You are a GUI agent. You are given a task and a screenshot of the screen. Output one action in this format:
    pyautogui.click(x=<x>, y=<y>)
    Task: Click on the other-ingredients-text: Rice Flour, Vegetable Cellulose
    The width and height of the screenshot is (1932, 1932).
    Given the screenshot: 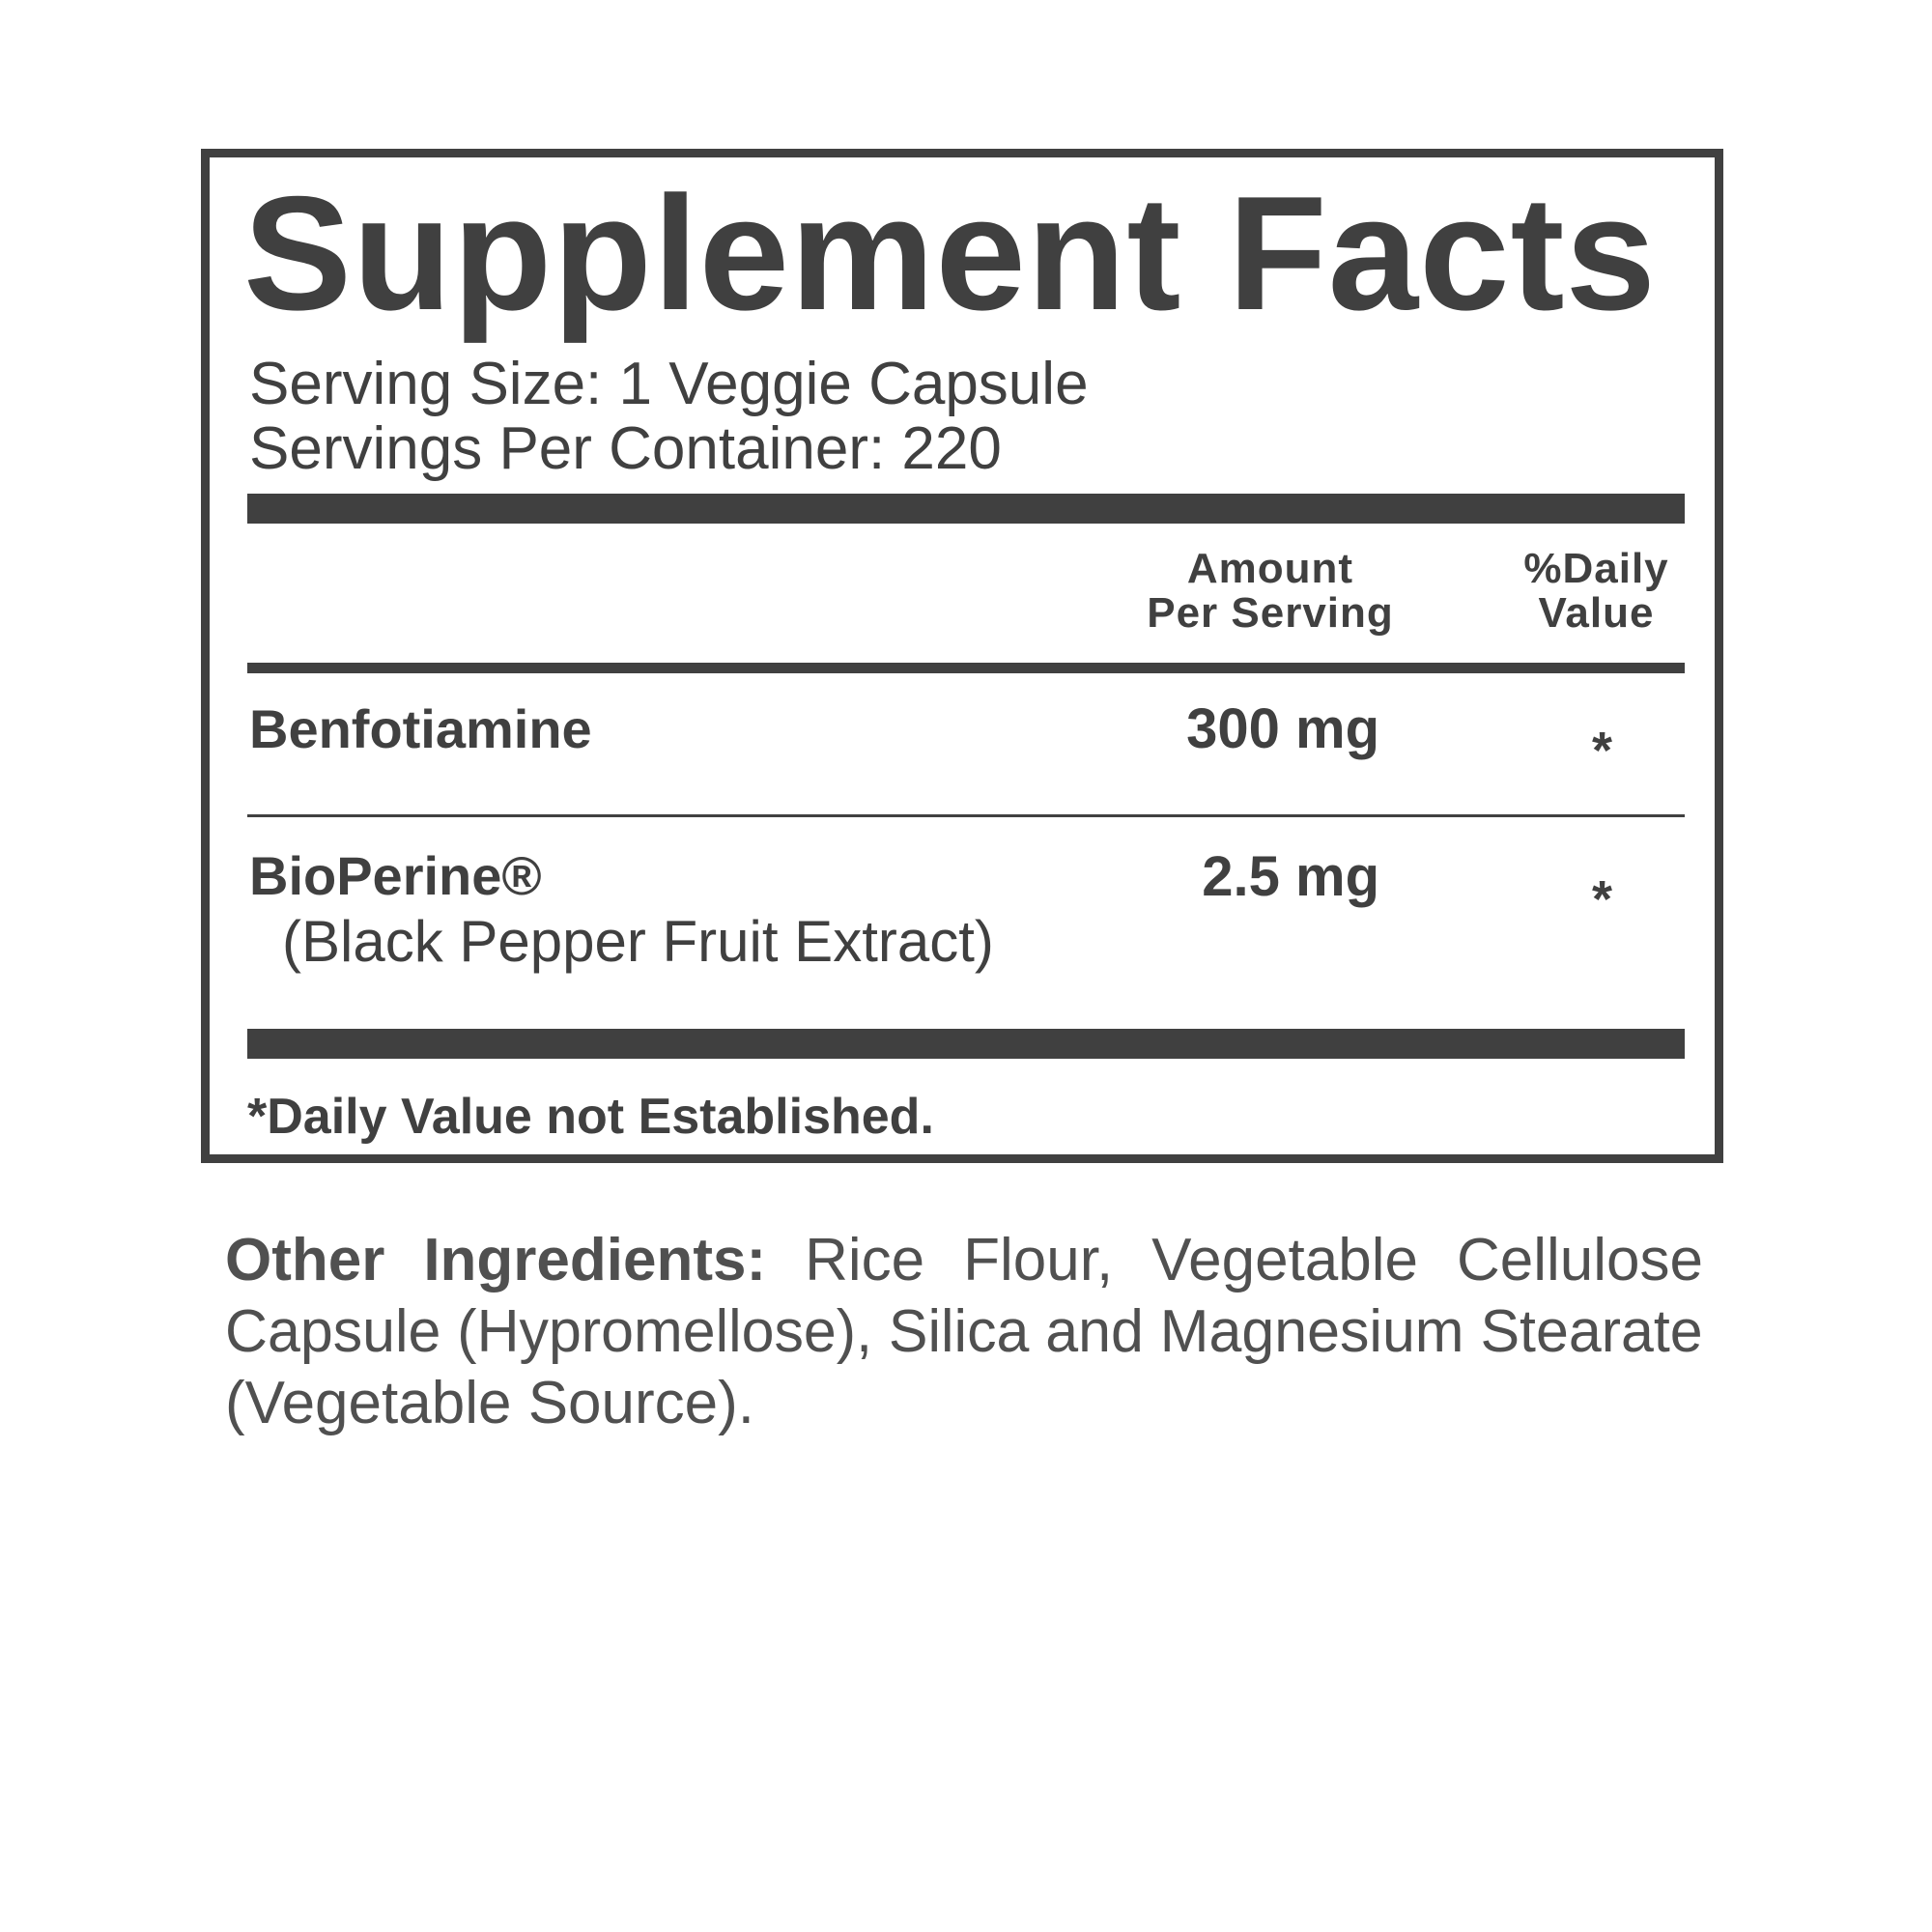 What is the action you would take?
    pyautogui.click(x=1254, y=1260)
    